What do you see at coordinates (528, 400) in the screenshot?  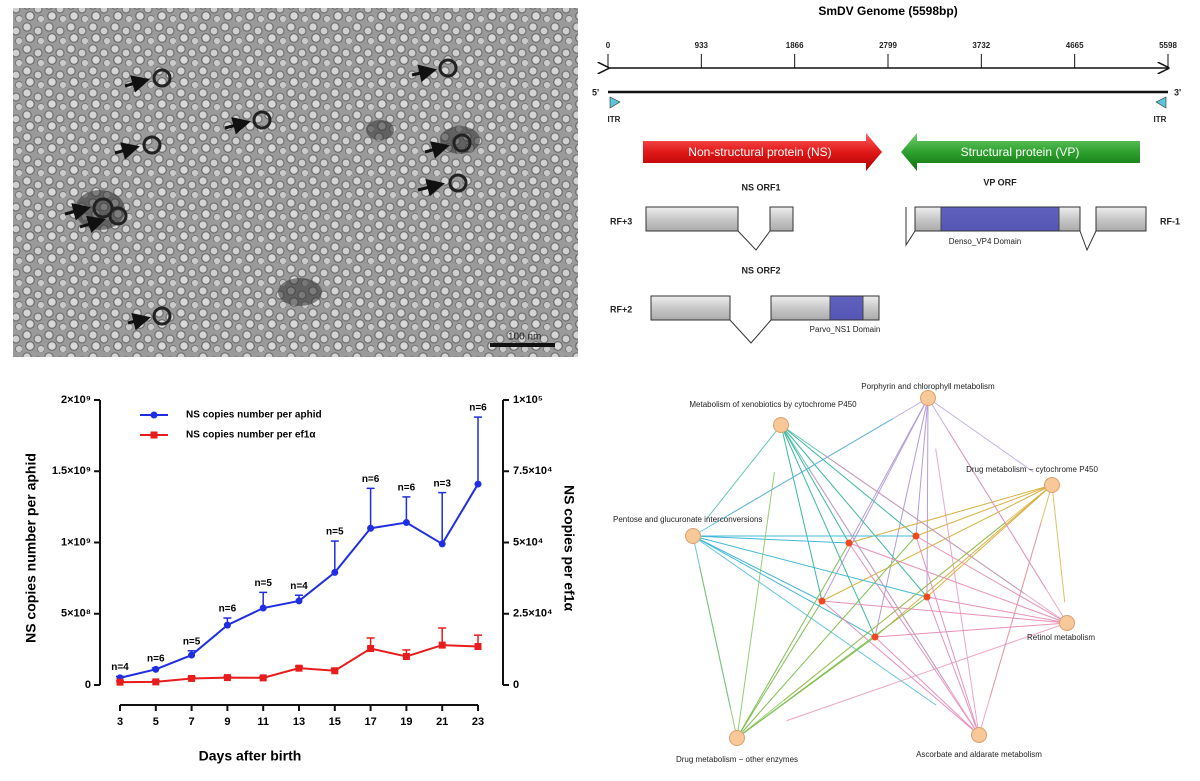 I see `y2-tick-label: 1×10⁵` at bounding box center [528, 400].